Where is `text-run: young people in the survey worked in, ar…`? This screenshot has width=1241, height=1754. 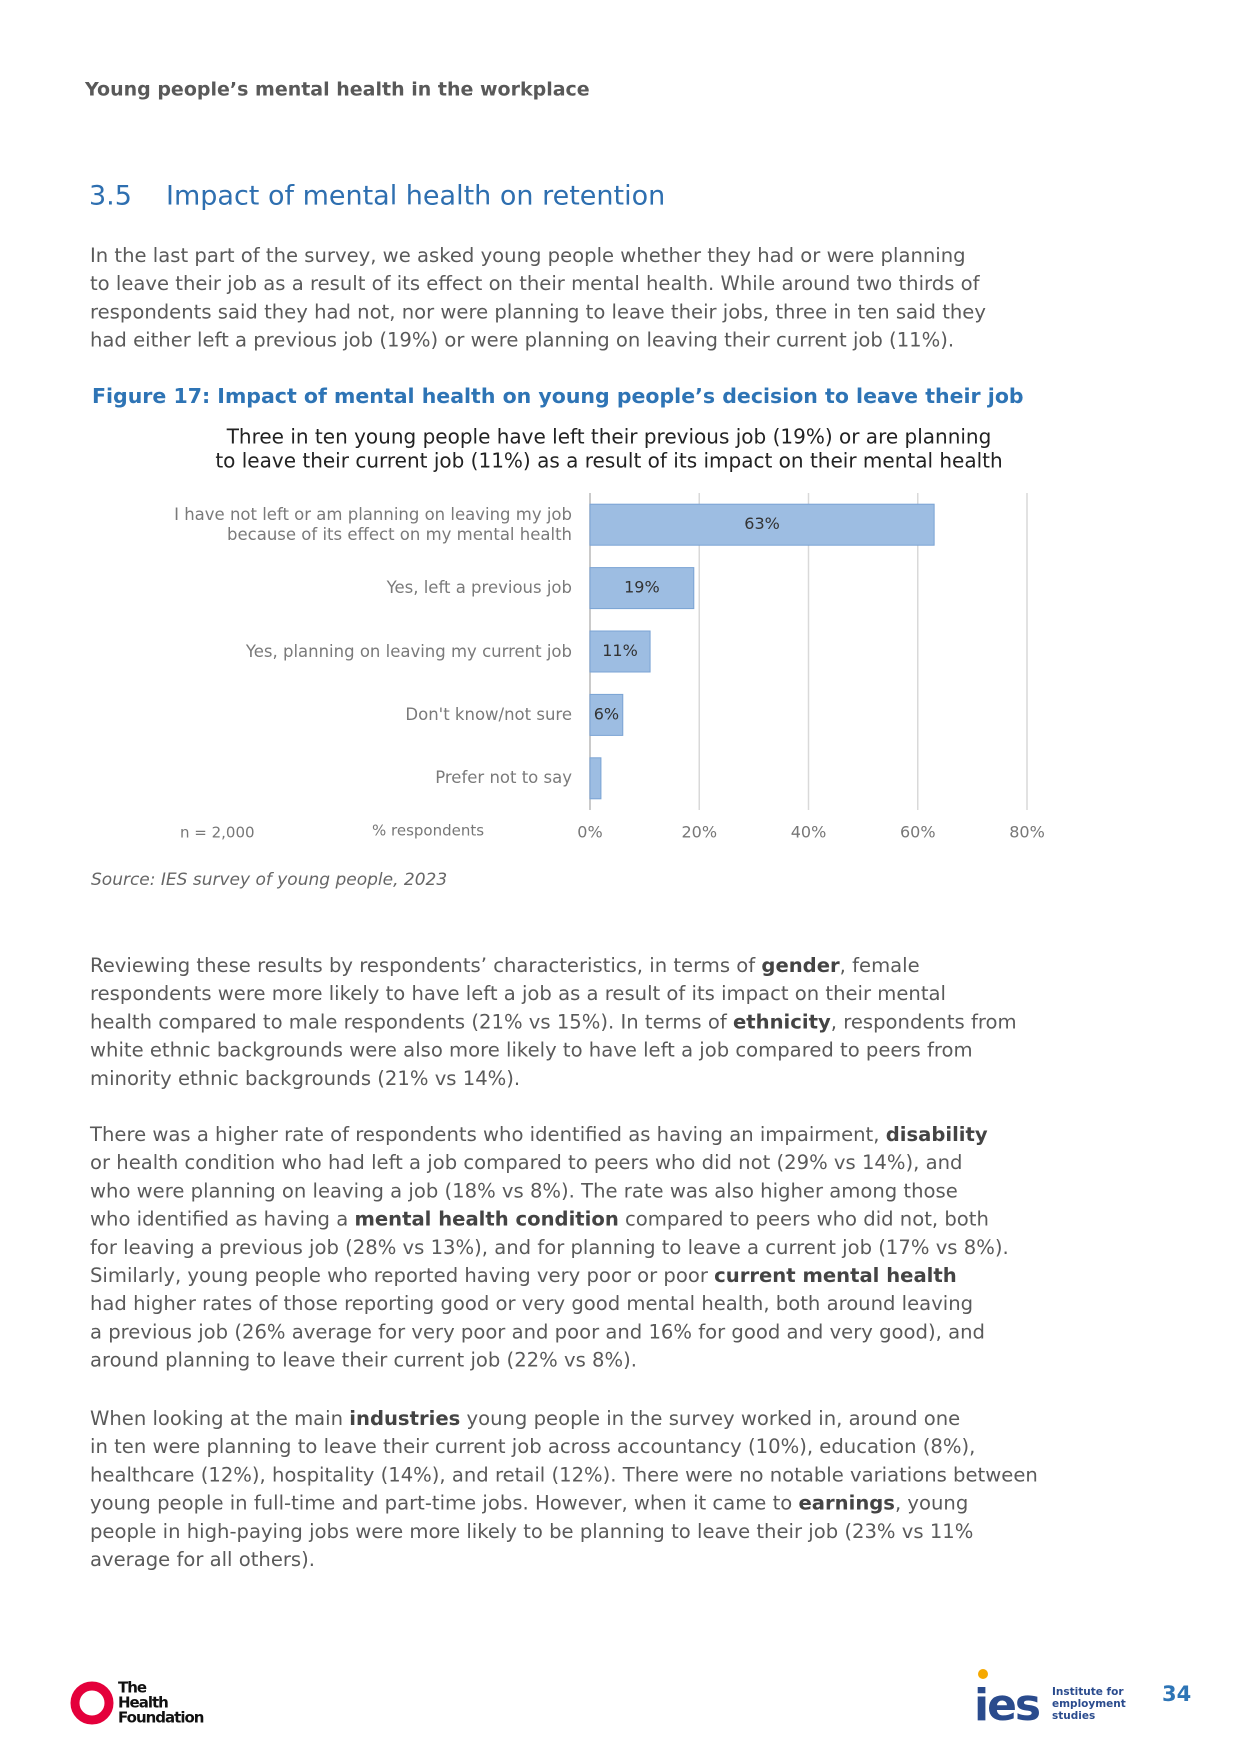
text-run: young people in the survey worked in, ar… is located at coordinates (710, 1418).